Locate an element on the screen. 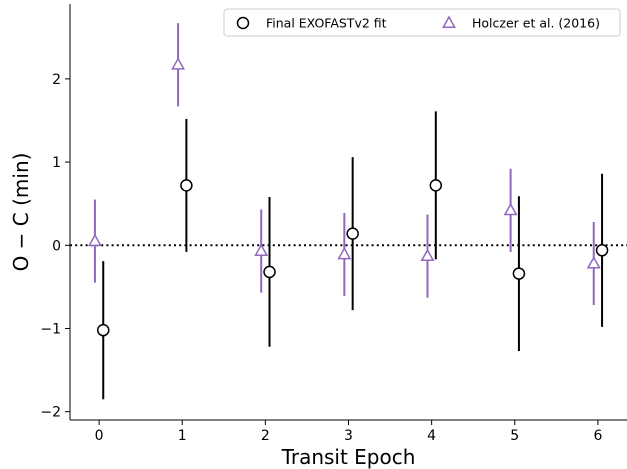  x-tick-label: 4 is located at coordinates (431, 436).